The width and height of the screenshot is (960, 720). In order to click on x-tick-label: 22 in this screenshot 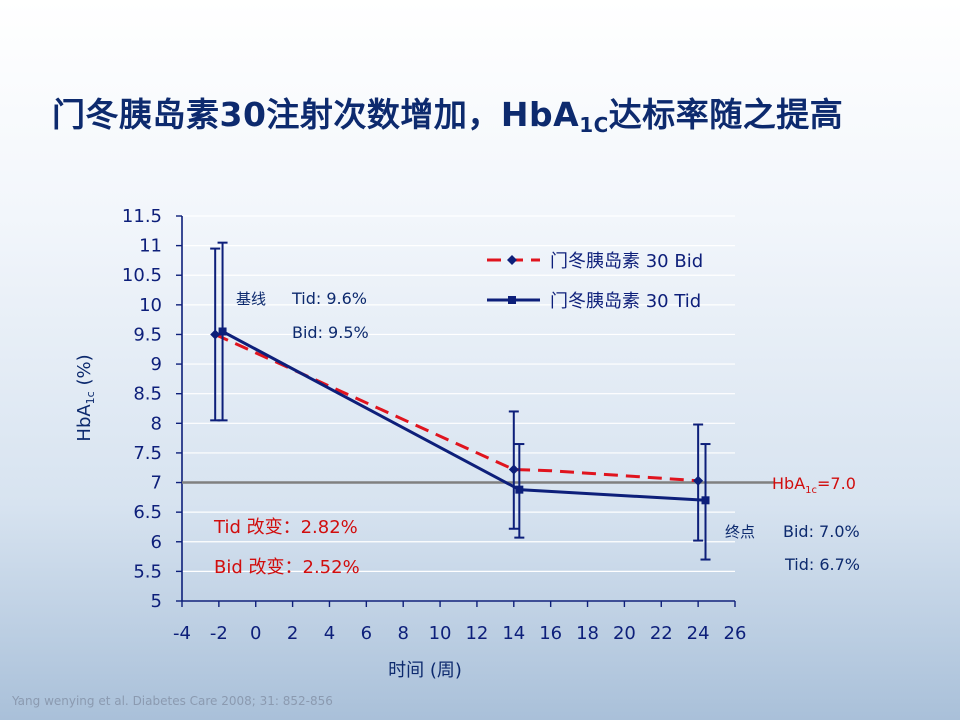, I will do `click(661, 633)`.